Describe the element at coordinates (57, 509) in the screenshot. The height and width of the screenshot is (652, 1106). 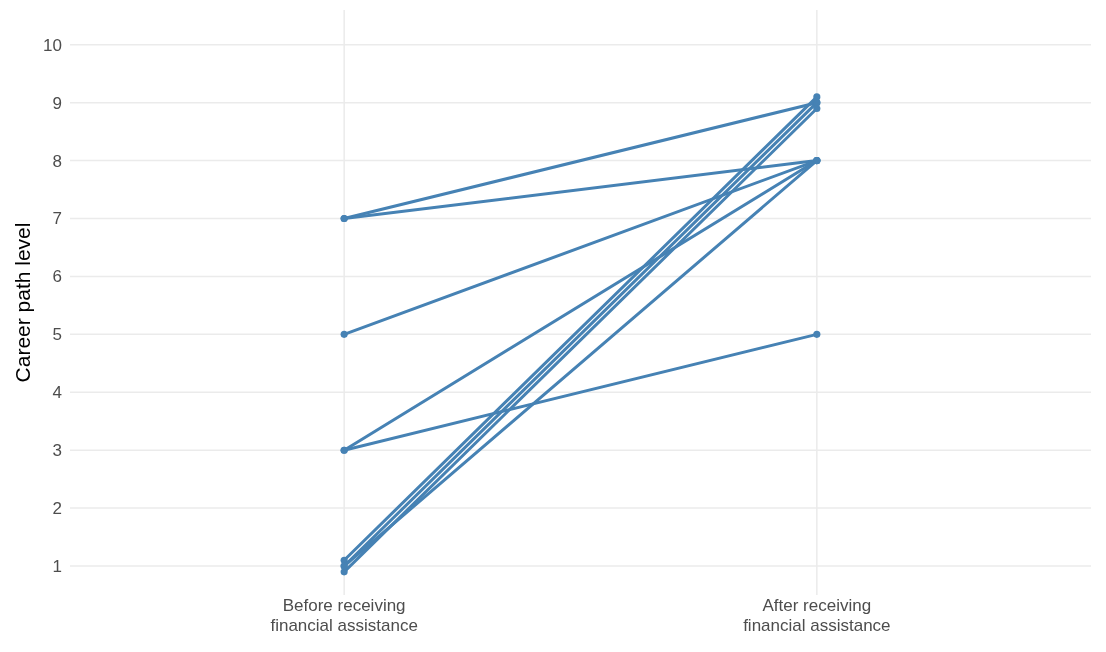
I see `y-tick-label: 2` at that location.